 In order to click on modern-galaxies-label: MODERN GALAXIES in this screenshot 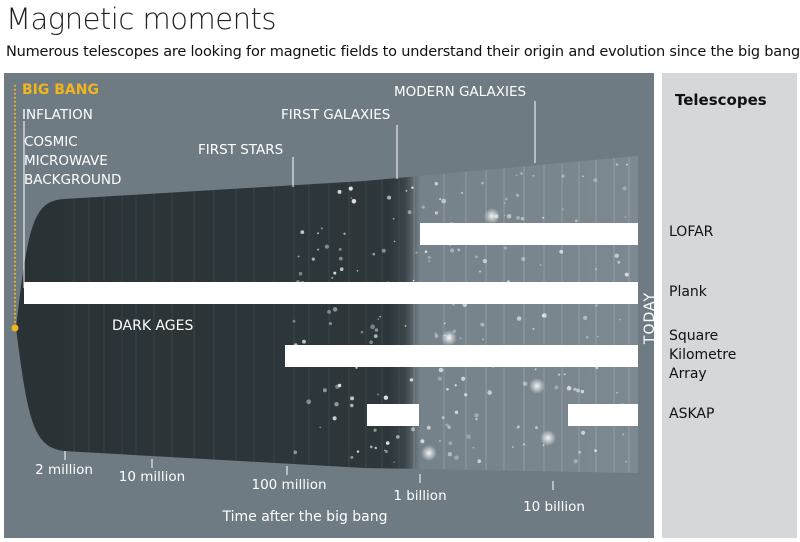, I will do `click(460, 92)`.